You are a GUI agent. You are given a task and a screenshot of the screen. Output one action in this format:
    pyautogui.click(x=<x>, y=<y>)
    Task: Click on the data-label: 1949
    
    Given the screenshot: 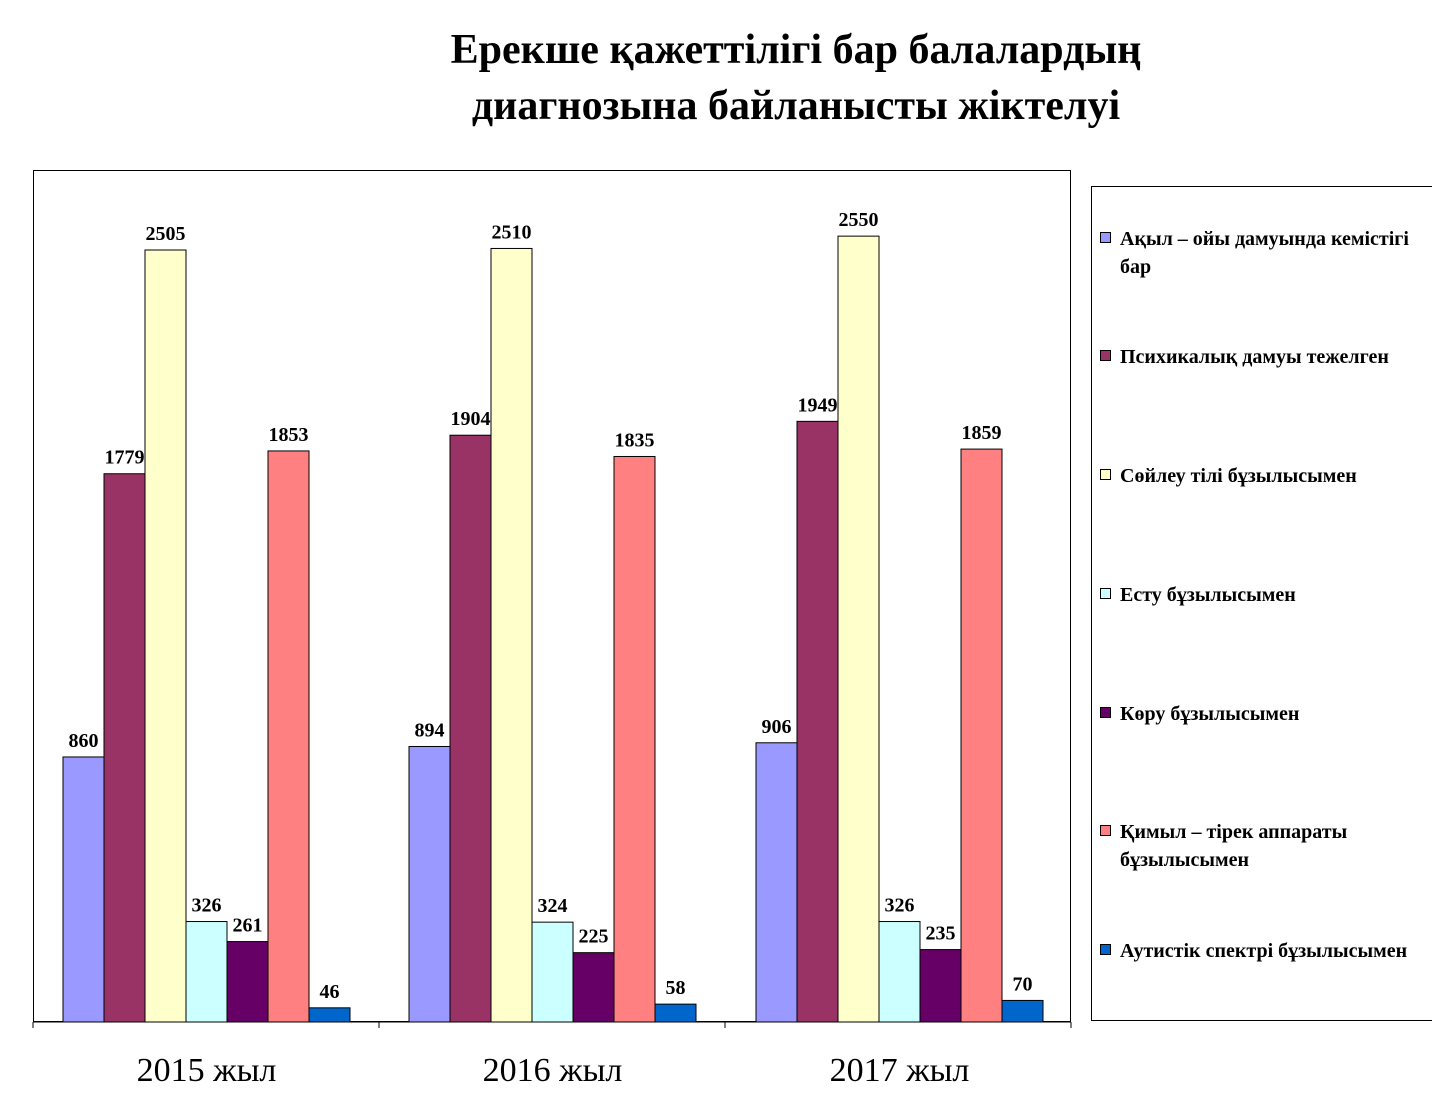 What is the action you would take?
    pyautogui.click(x=818, y=405)
    